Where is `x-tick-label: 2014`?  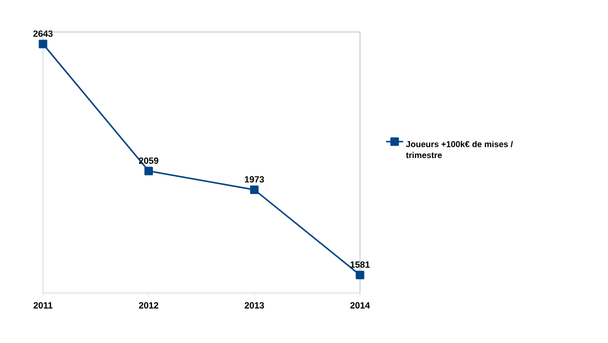
x-tick-label: 2014 is located at coordinates (360, 305).